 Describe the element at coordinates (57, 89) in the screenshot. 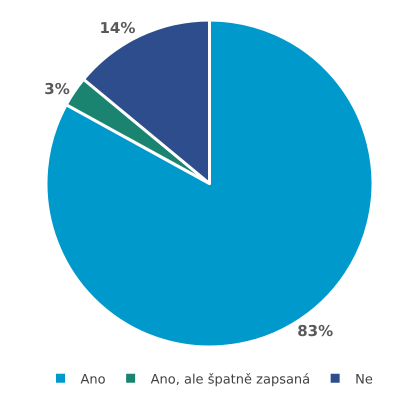

I see `data-label: 3%` at that location.